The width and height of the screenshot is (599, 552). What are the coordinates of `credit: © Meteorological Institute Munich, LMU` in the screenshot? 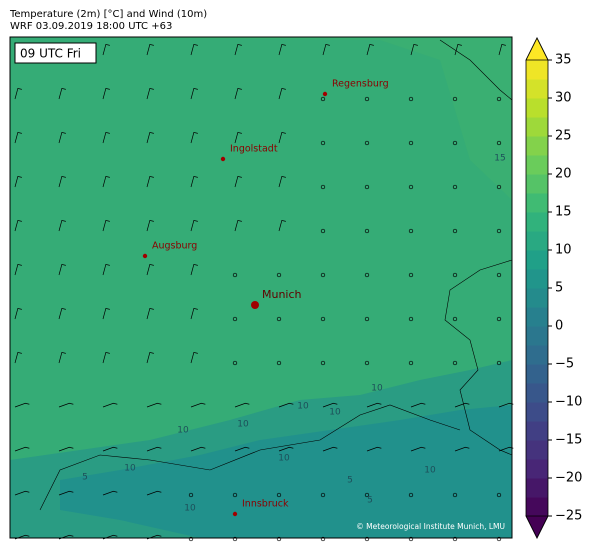 It's located at (430, 526).